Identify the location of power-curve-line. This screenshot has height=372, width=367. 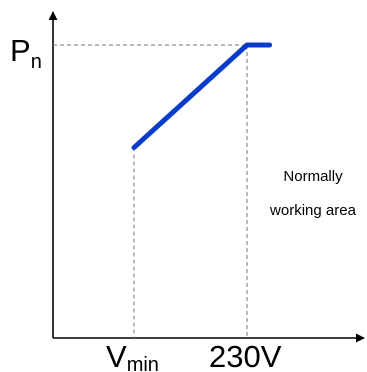
(202, 96).